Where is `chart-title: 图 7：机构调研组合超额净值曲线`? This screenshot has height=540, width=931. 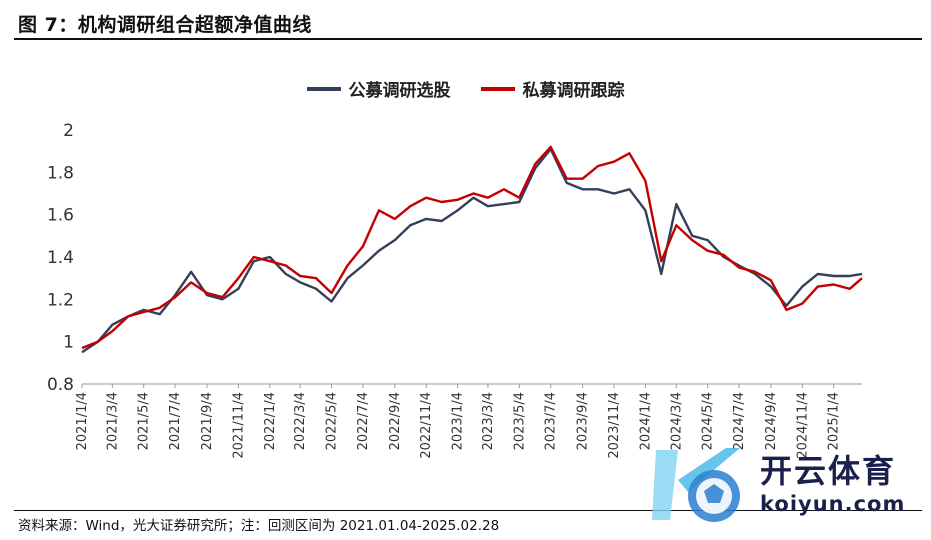 chart-title: 图 7：机构调研组合超额净值曲线 is located at coordinates (165, 25).